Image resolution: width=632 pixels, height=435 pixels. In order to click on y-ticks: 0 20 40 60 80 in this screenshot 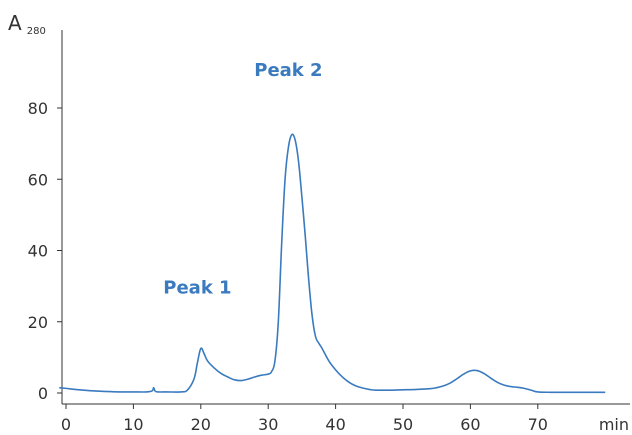, I will do `click(45, 251)`.